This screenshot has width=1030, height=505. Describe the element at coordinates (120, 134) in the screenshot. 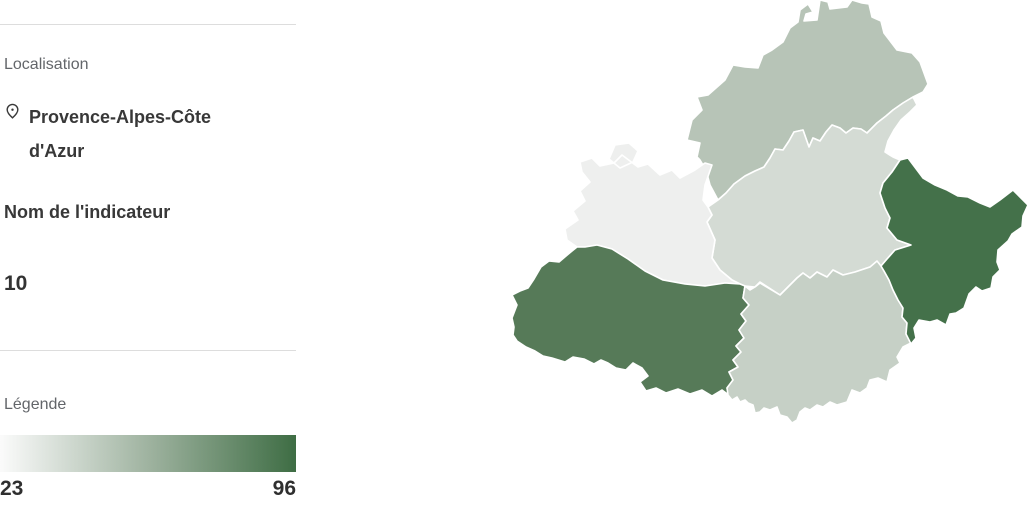

I see `location-value: Provence-Alpes-Côte d'Azur` at that location.